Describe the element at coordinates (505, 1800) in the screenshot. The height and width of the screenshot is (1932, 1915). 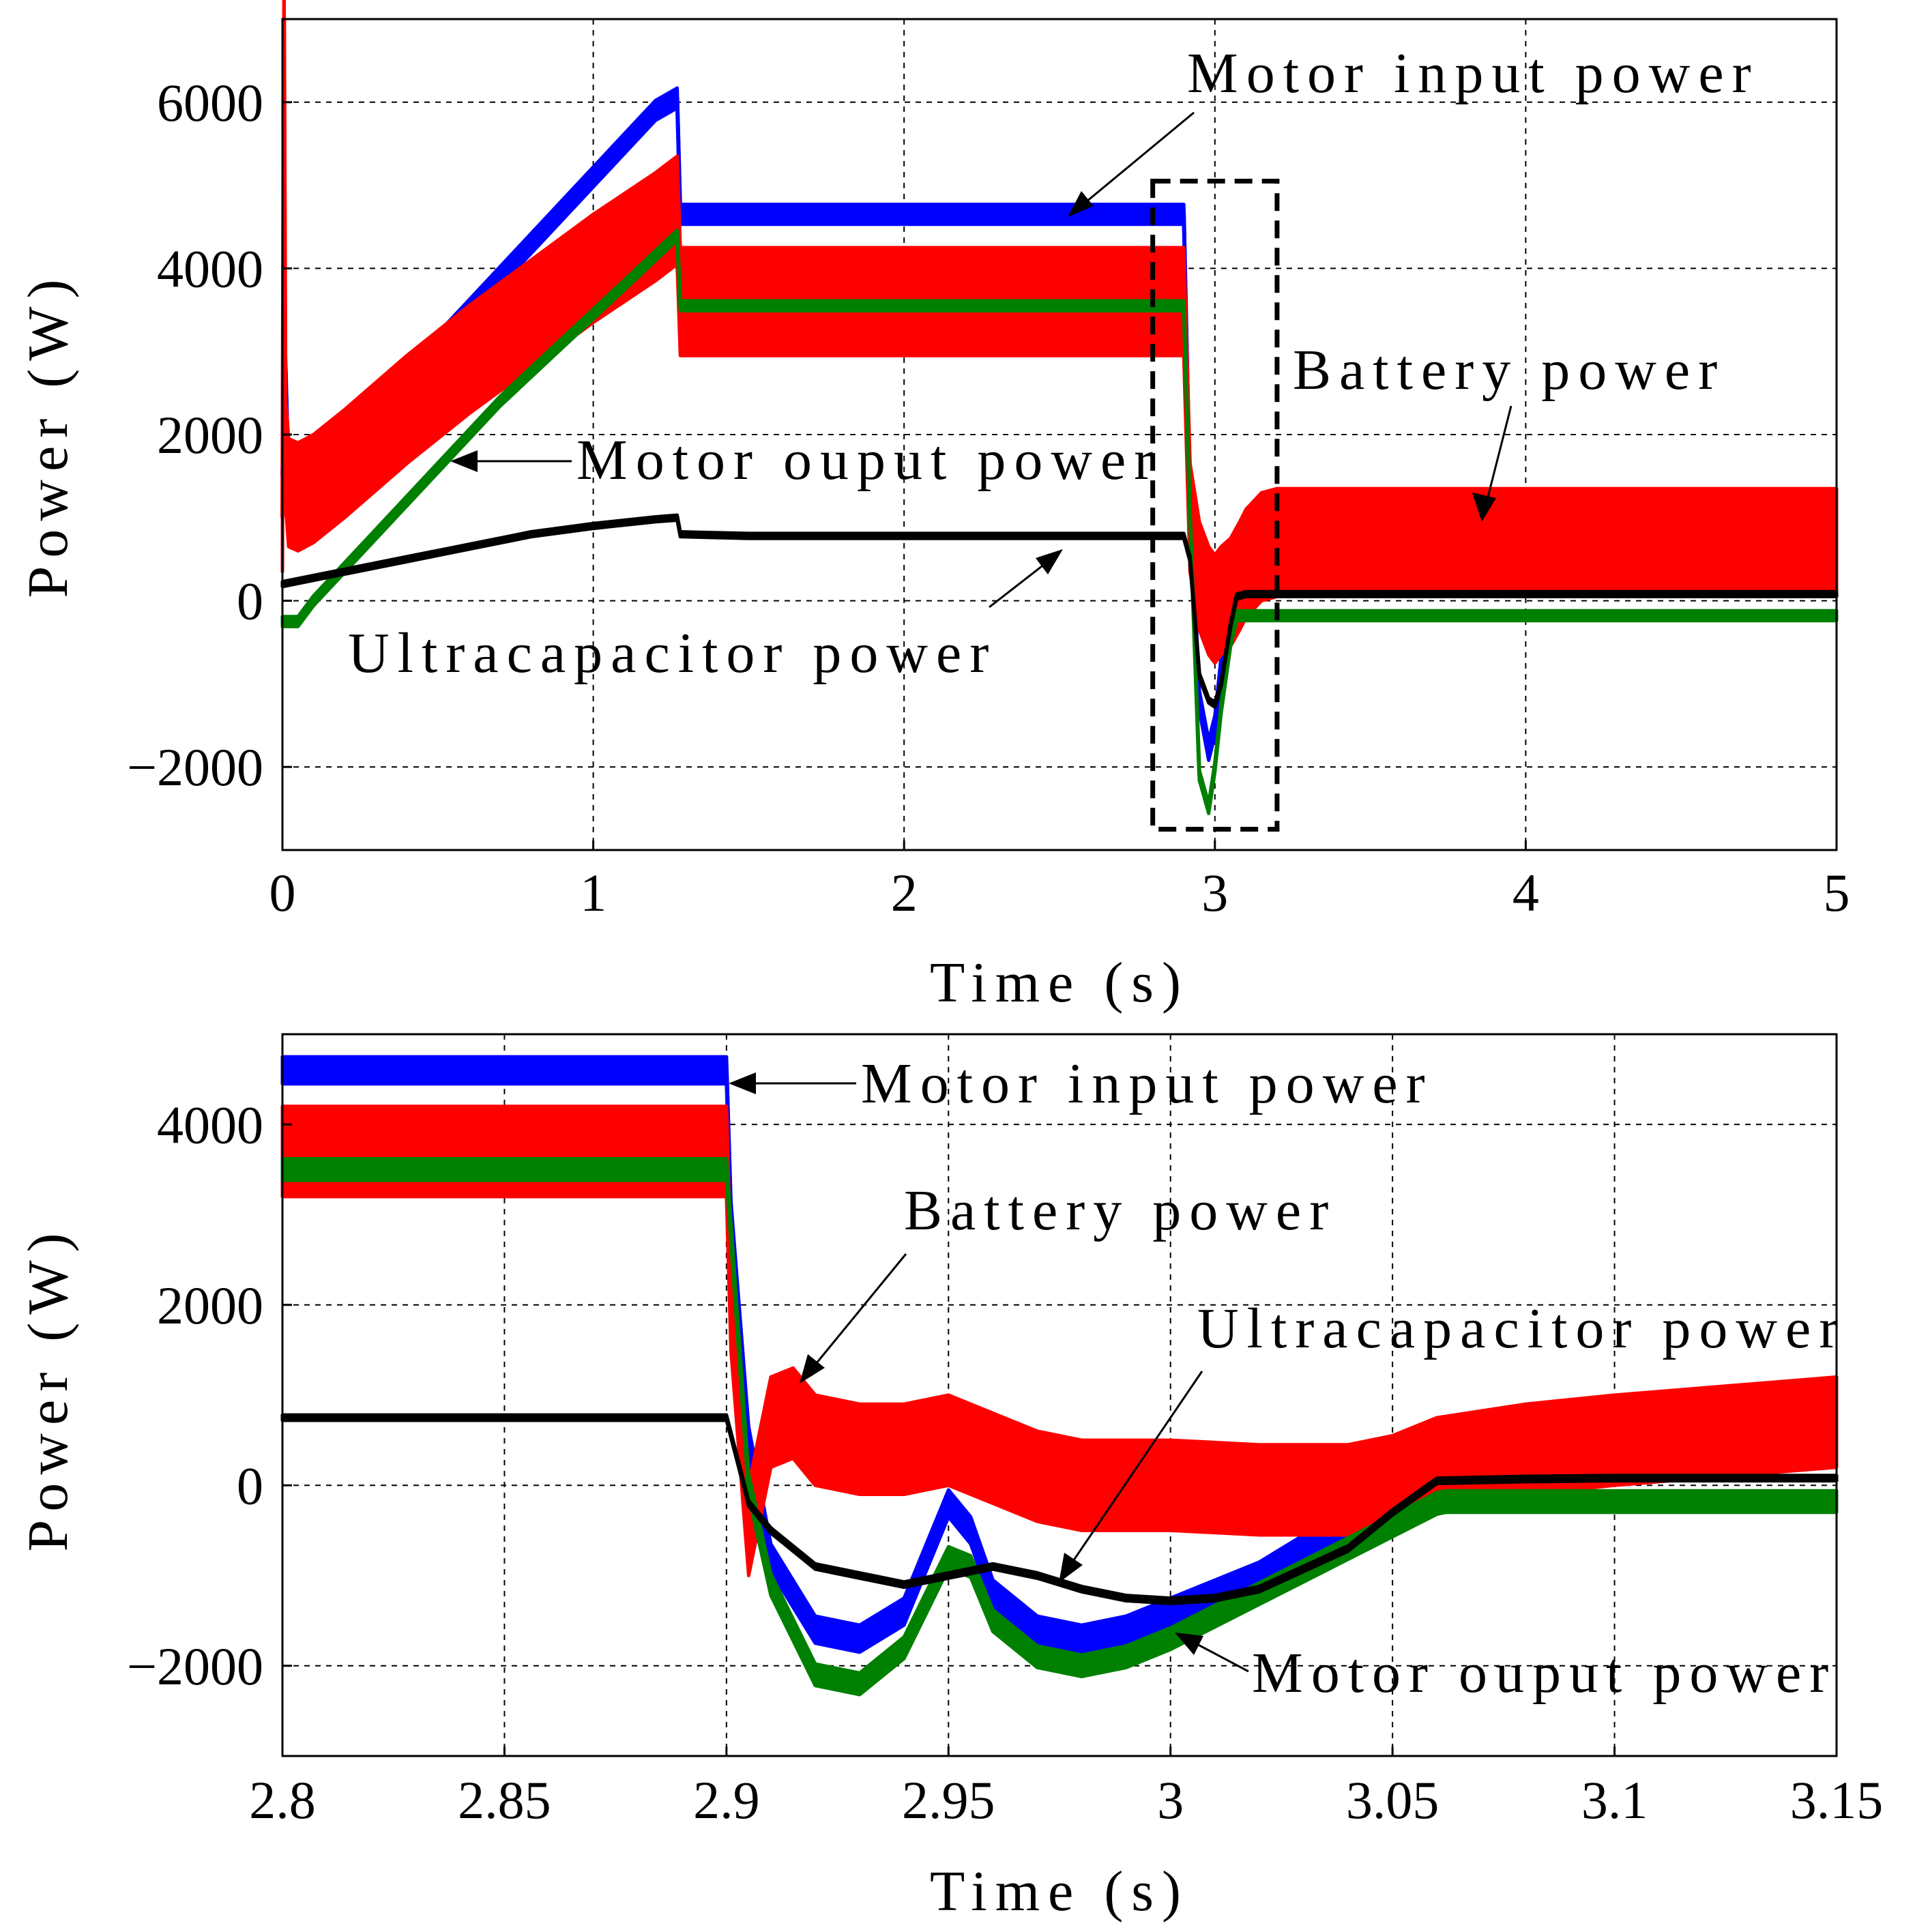
I see `x-tick-label: 2.85` at that location.